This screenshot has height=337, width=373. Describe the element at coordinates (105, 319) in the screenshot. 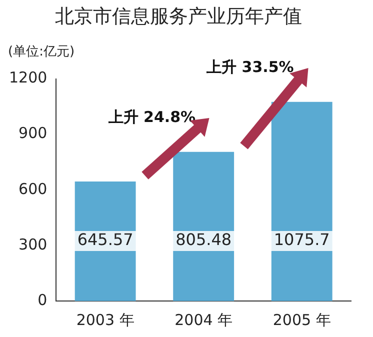

I see `x-tick-label: 2003 年` at that location.